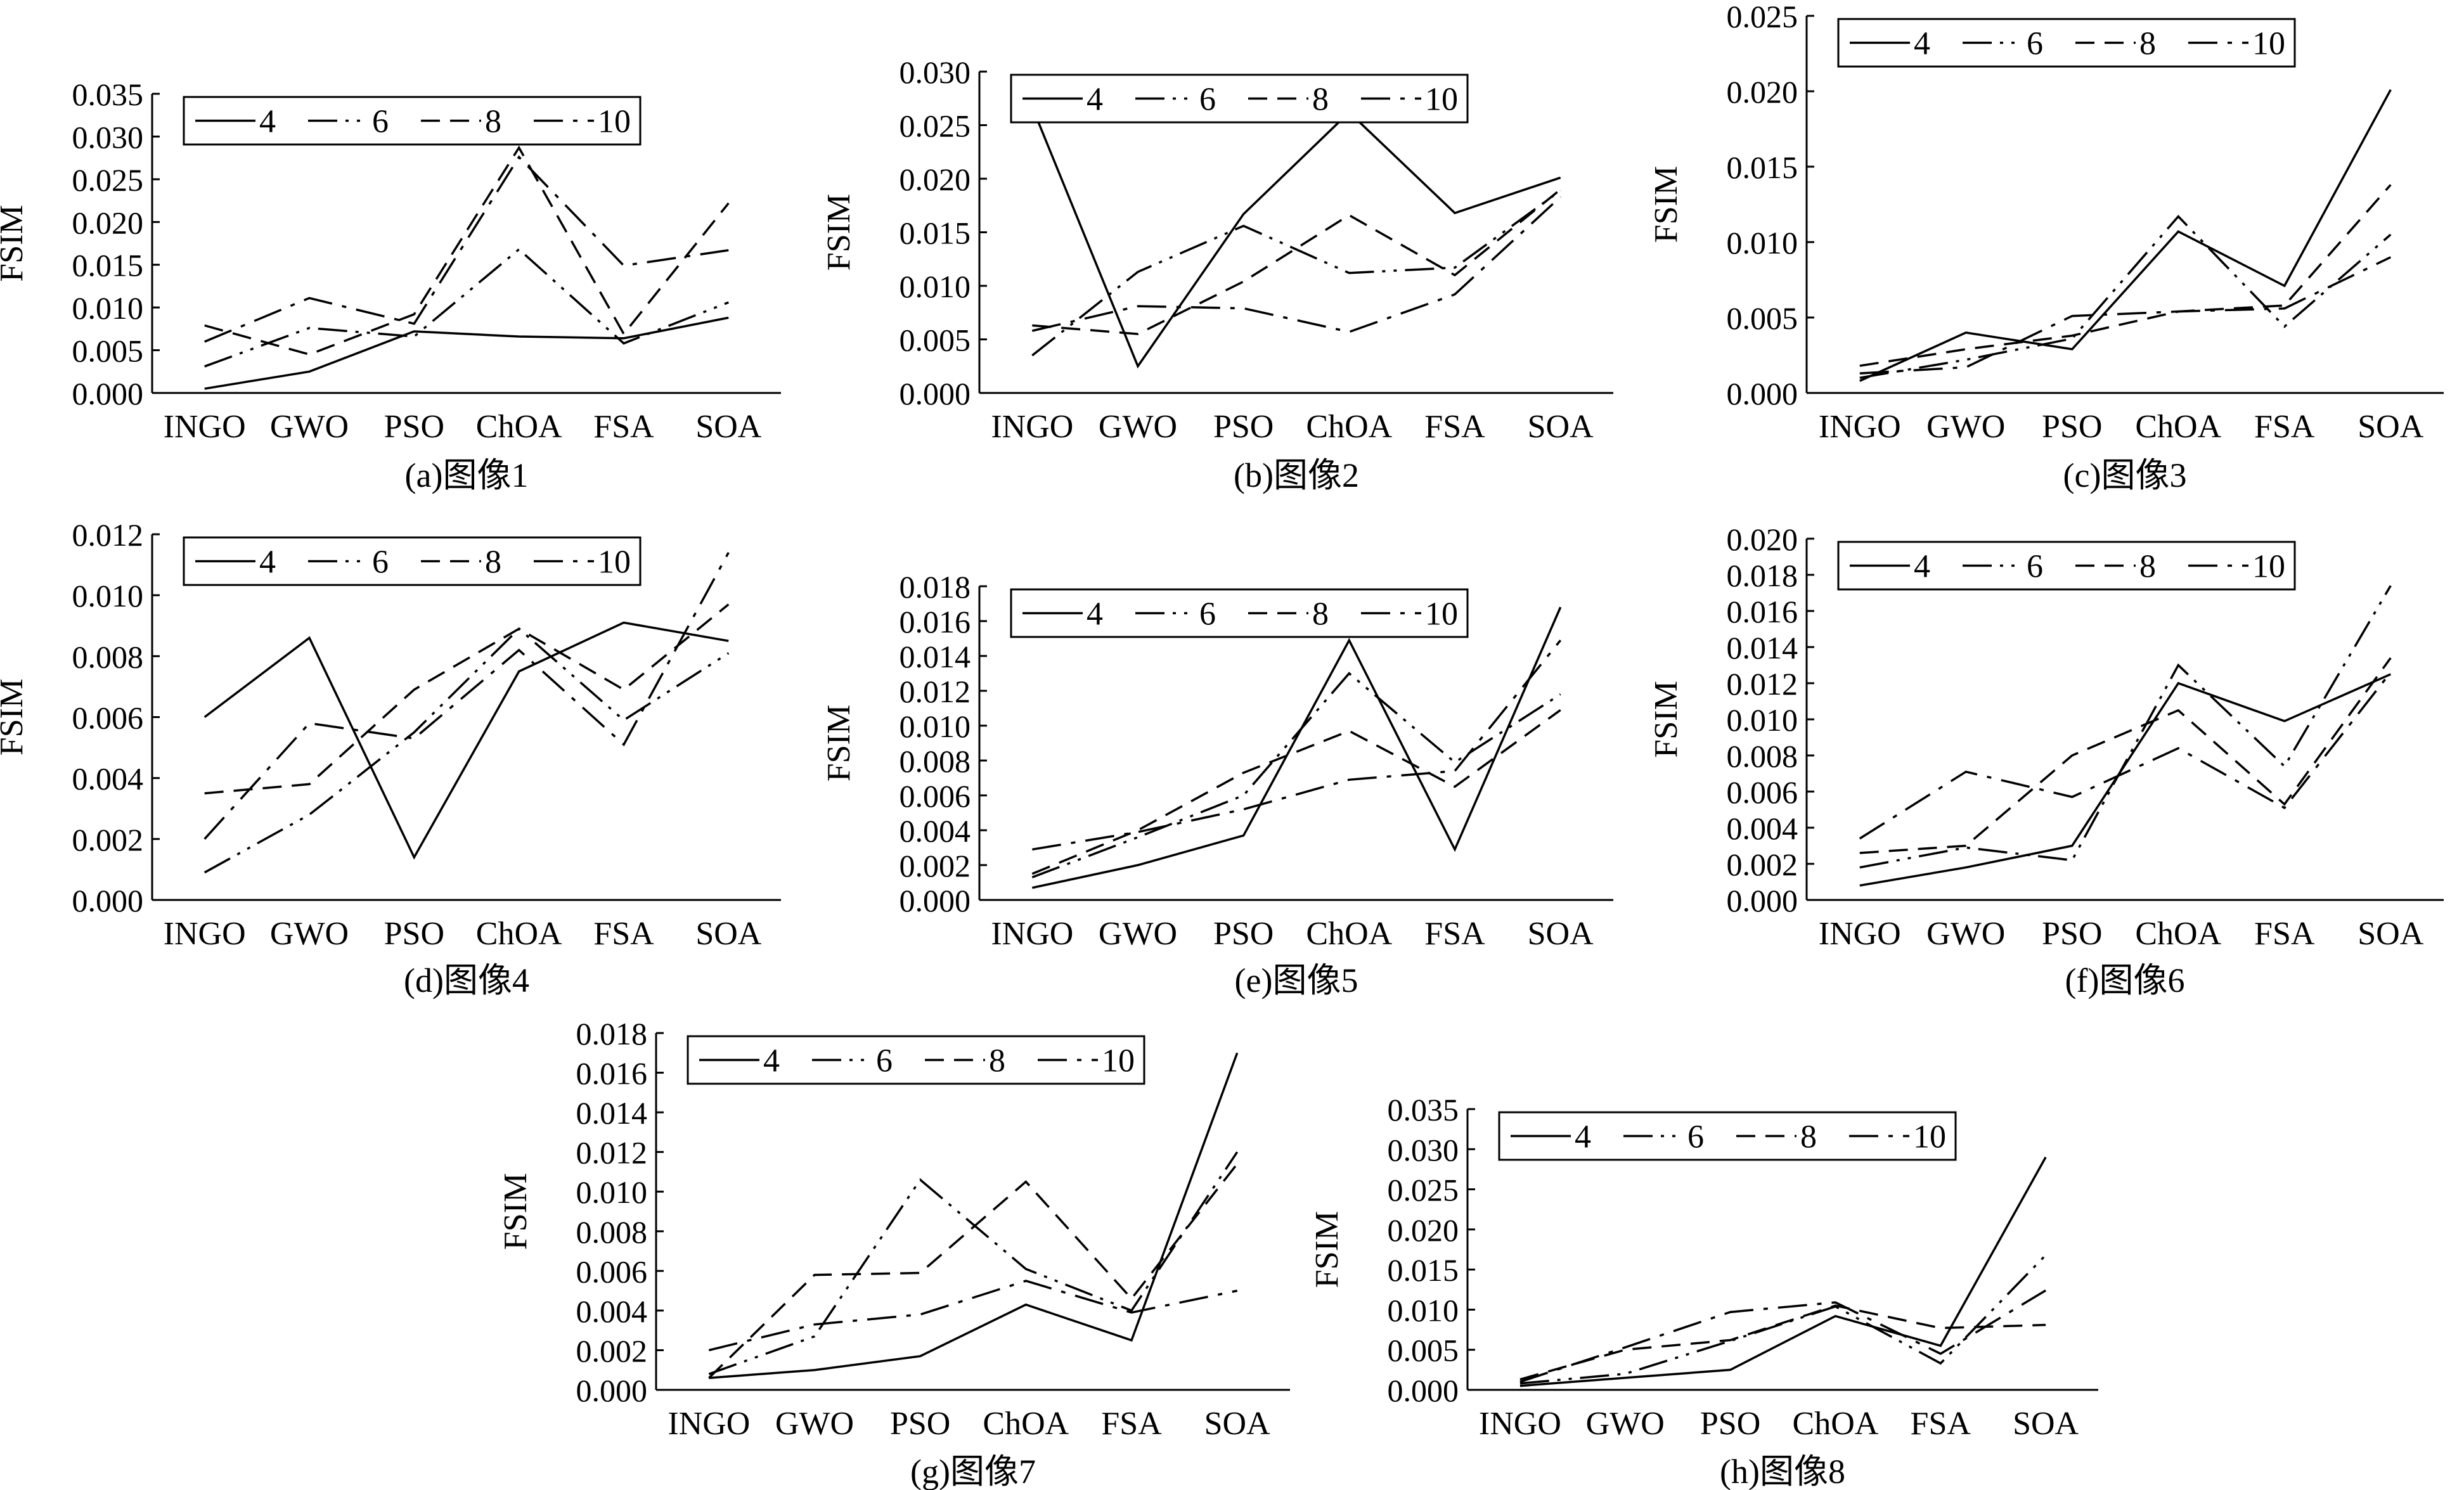  I want to click on y-tick-label: 0.018, so click(1762, 575).